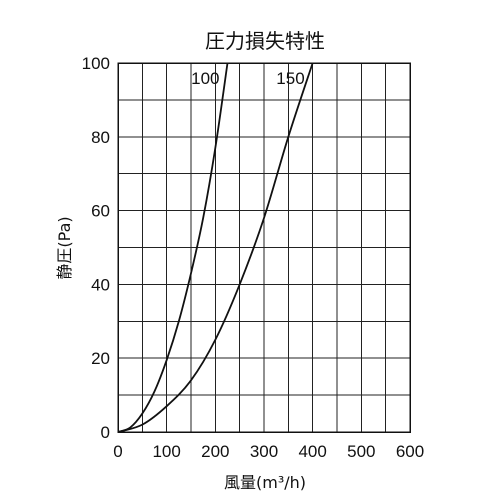 This screenshot has height=500, width=500. I want to click on y-tick-label: 20, so click(100, 358).